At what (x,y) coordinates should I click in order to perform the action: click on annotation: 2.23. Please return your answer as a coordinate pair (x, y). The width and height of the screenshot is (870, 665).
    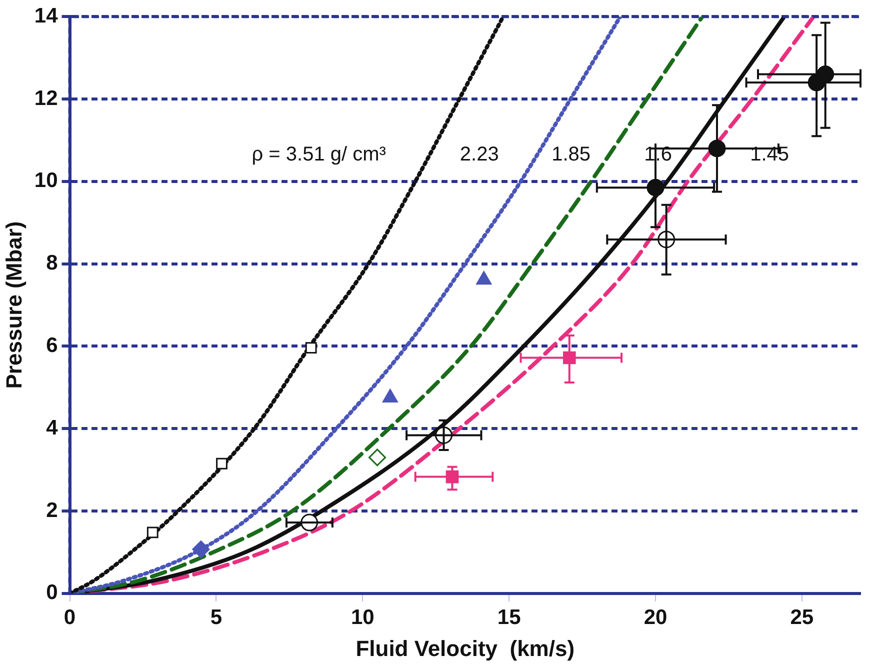
    Looking at the image, I should click on (479, 155).